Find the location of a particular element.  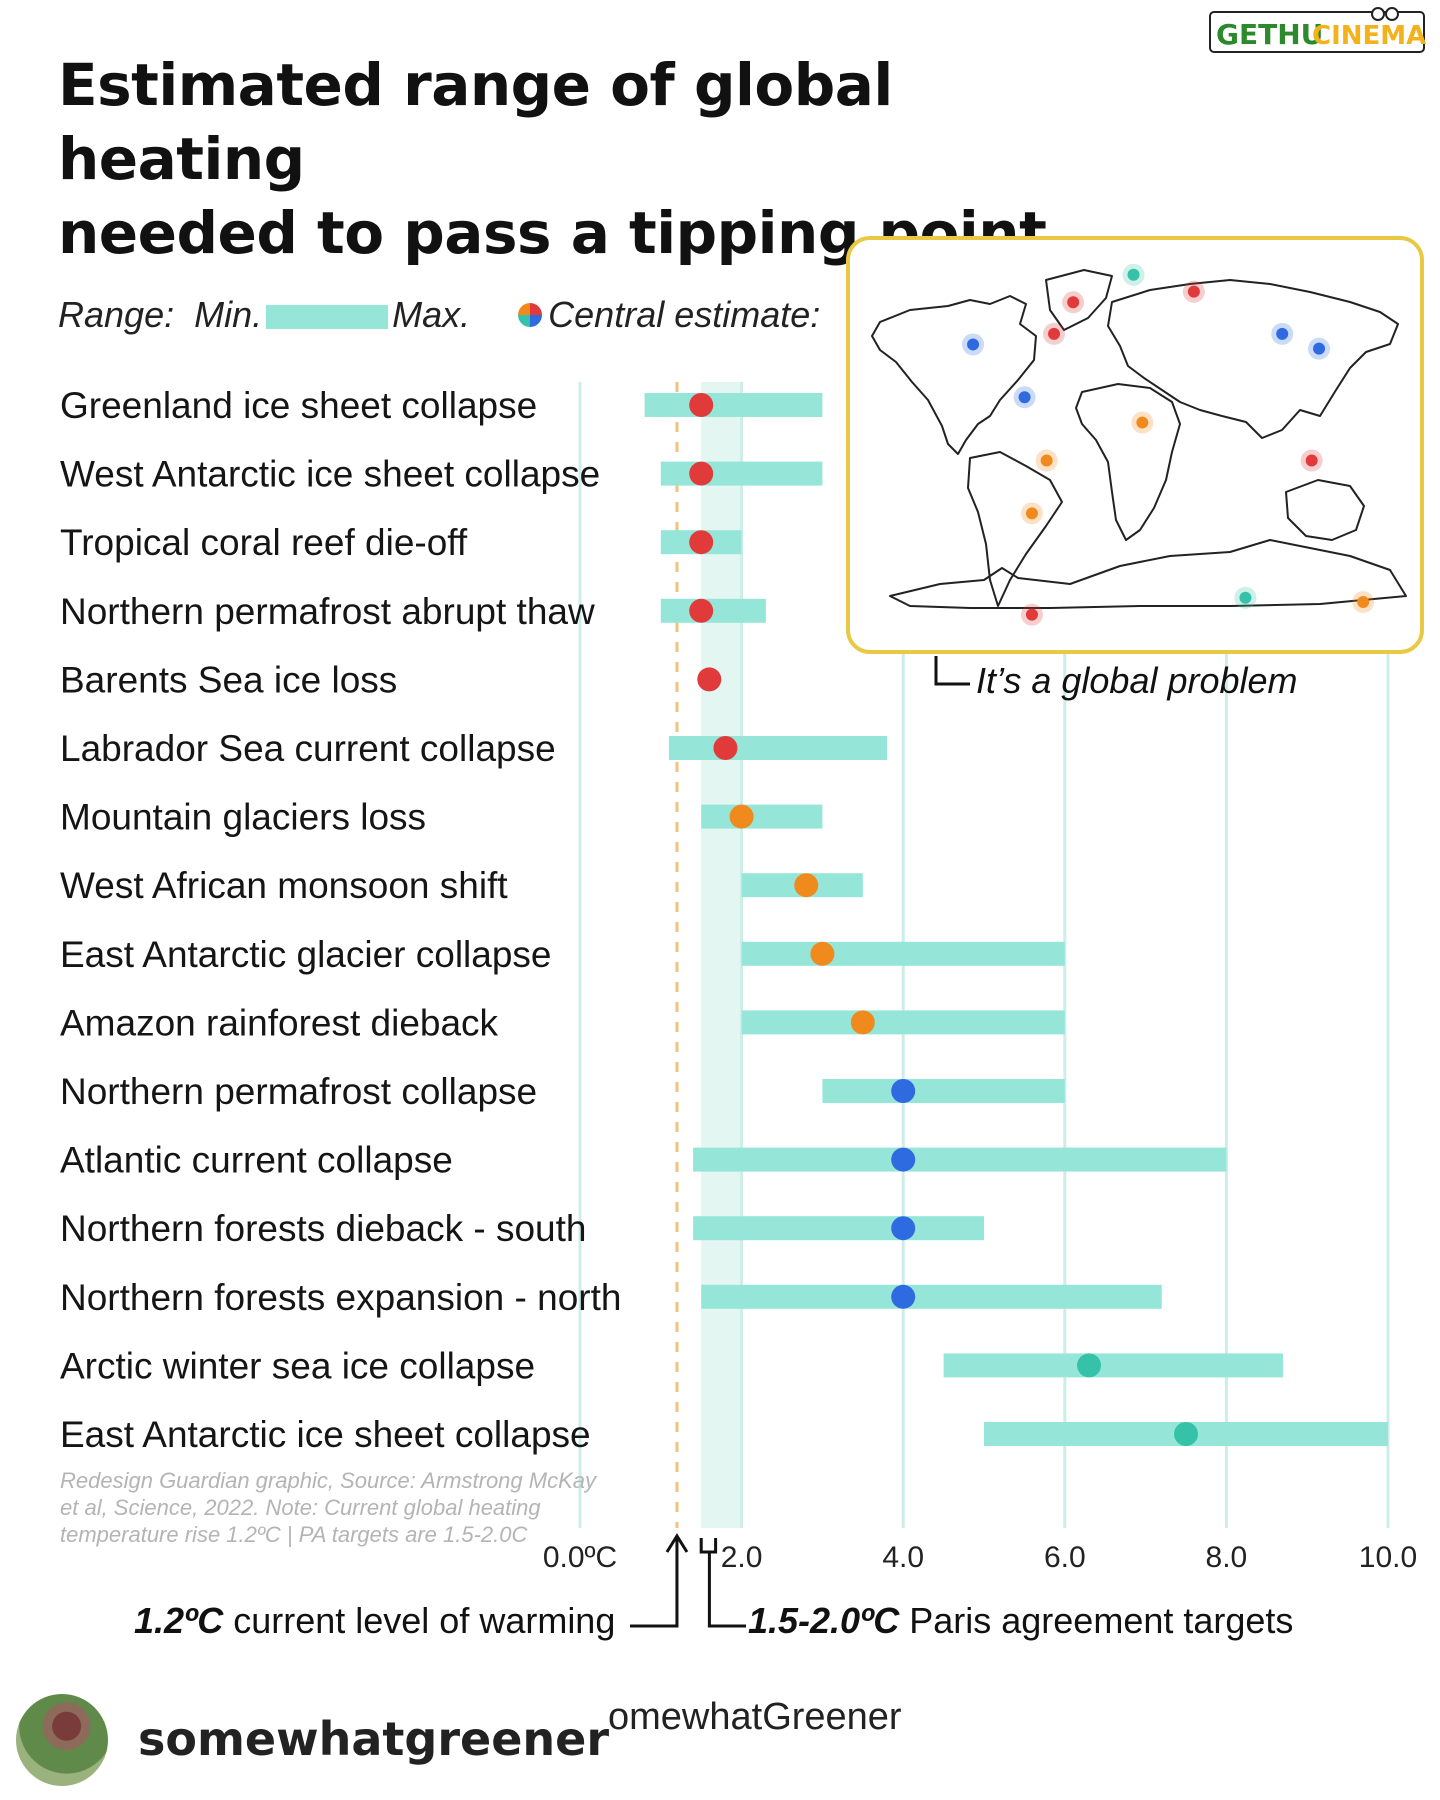

legend-min-label: Min. is located at coordinates (228, 314).